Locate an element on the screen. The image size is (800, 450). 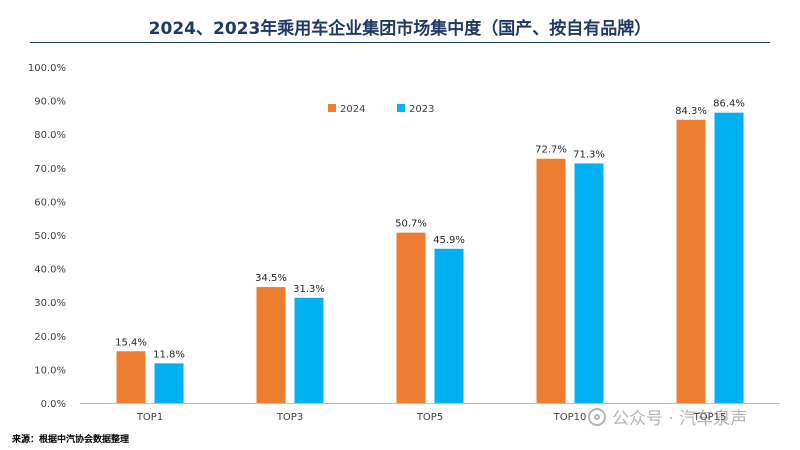
data-label: 50.7% is located at coordinates (411, 224).